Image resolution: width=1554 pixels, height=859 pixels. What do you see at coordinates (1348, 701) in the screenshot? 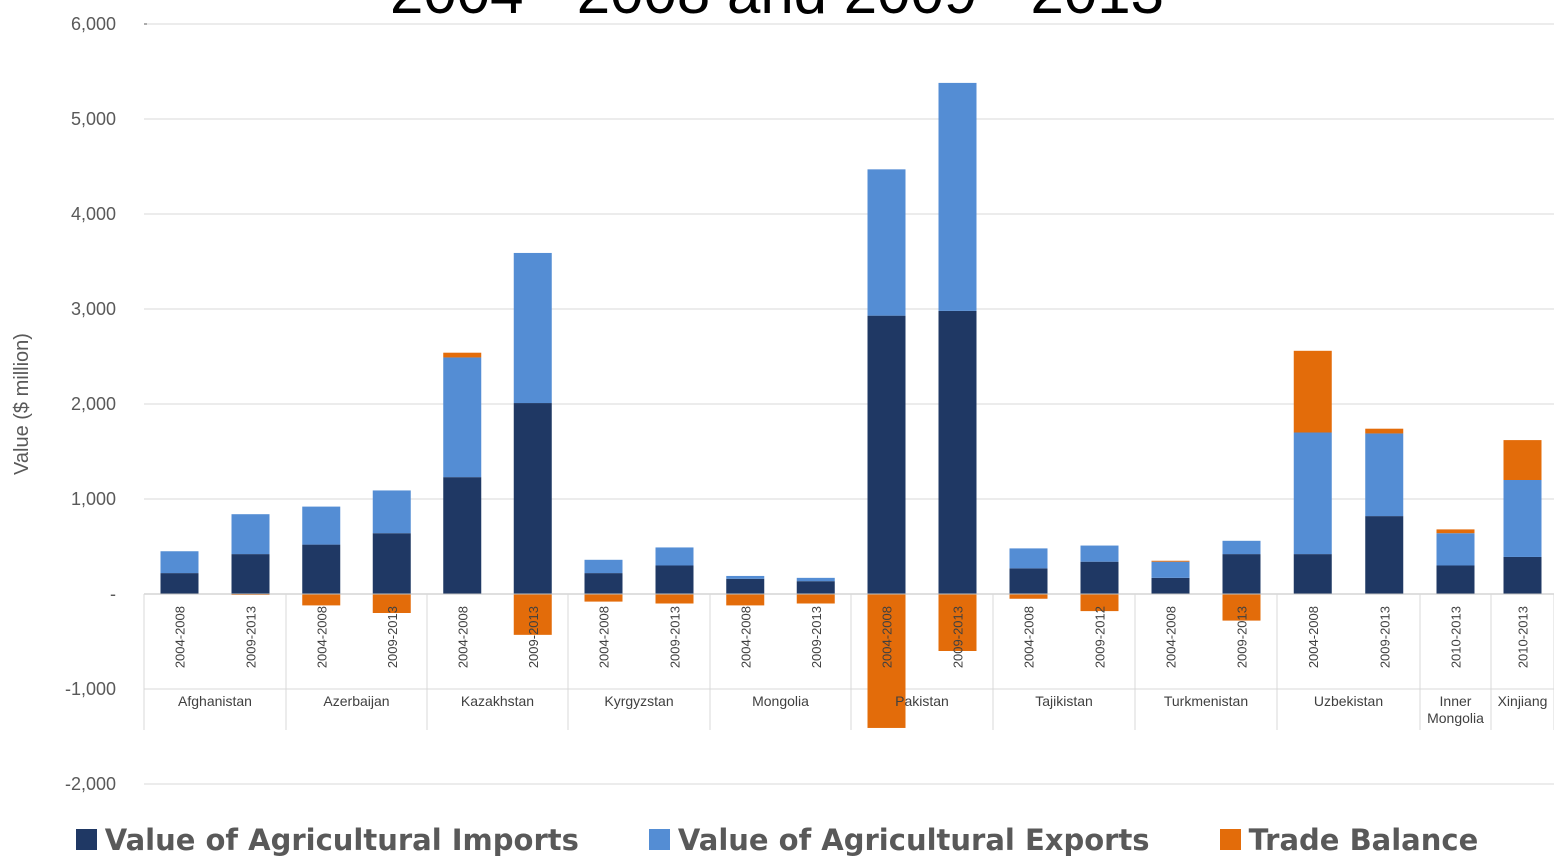
I see `group-label: Uzbekistan` at bounding box center [1348, 701].